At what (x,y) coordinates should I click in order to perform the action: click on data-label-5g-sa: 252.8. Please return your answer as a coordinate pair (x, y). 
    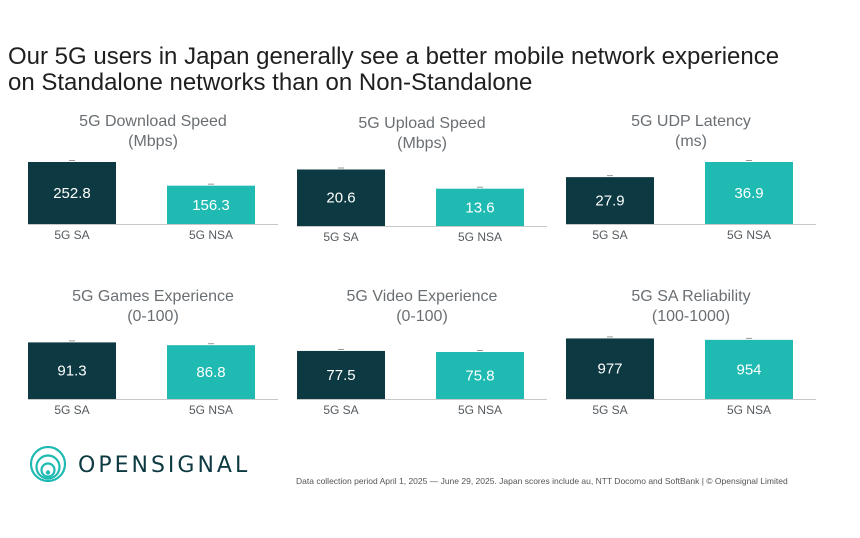
    Looking at the image, I should click on (72, 193).